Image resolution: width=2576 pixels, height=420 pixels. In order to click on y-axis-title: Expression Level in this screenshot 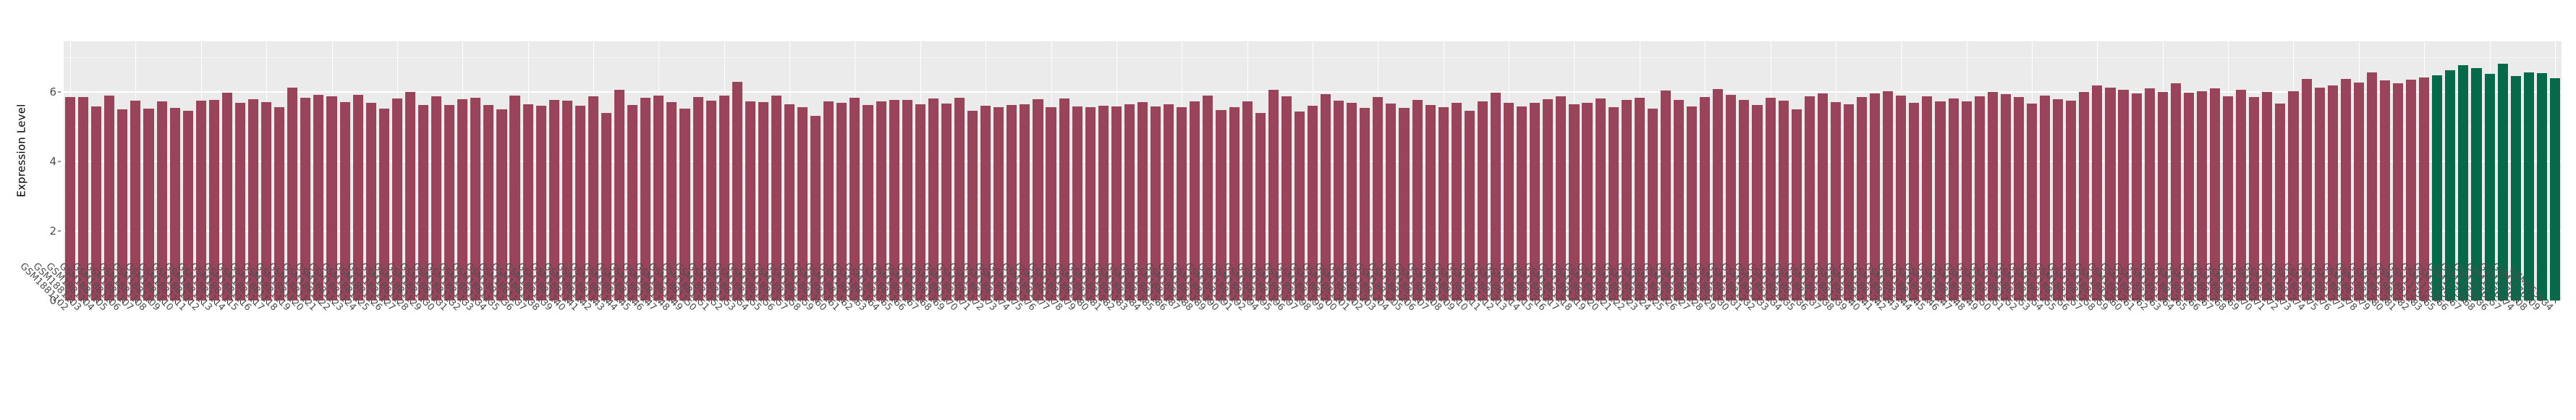, I will do `click(21, 150)`.